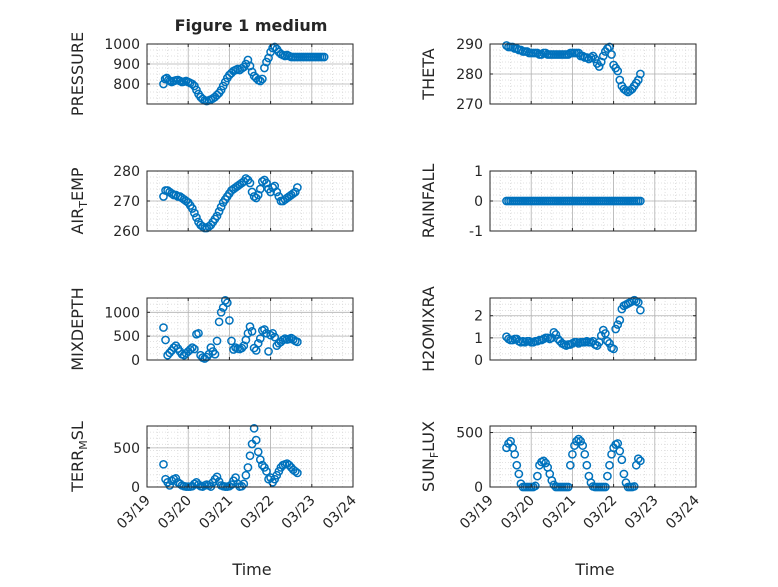 This screenshot has height=587, width=778. What do you see at coordinates (476, 232) in the screenshot?
I see `y-tick-label: -1` at bounding box center [476, 232].